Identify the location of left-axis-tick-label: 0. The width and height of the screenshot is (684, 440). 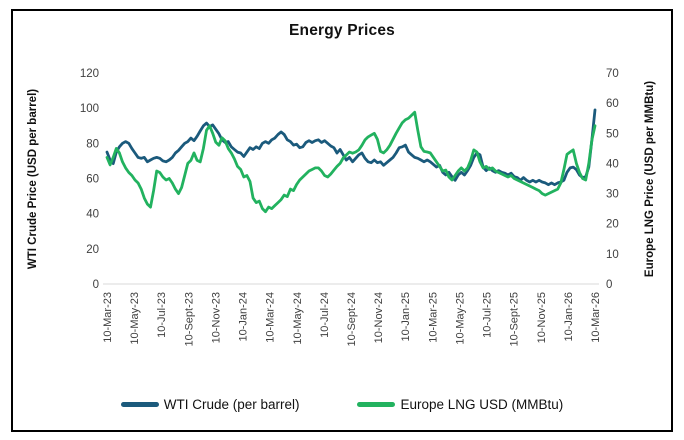
(96, 285).